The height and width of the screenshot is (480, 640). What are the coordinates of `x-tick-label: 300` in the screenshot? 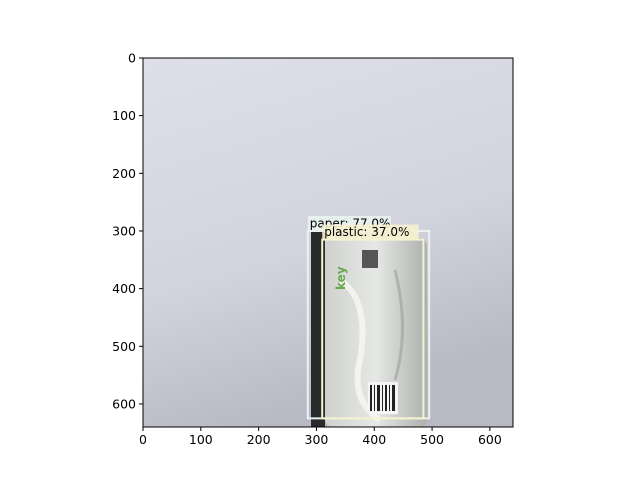 It's located at (317, 439).